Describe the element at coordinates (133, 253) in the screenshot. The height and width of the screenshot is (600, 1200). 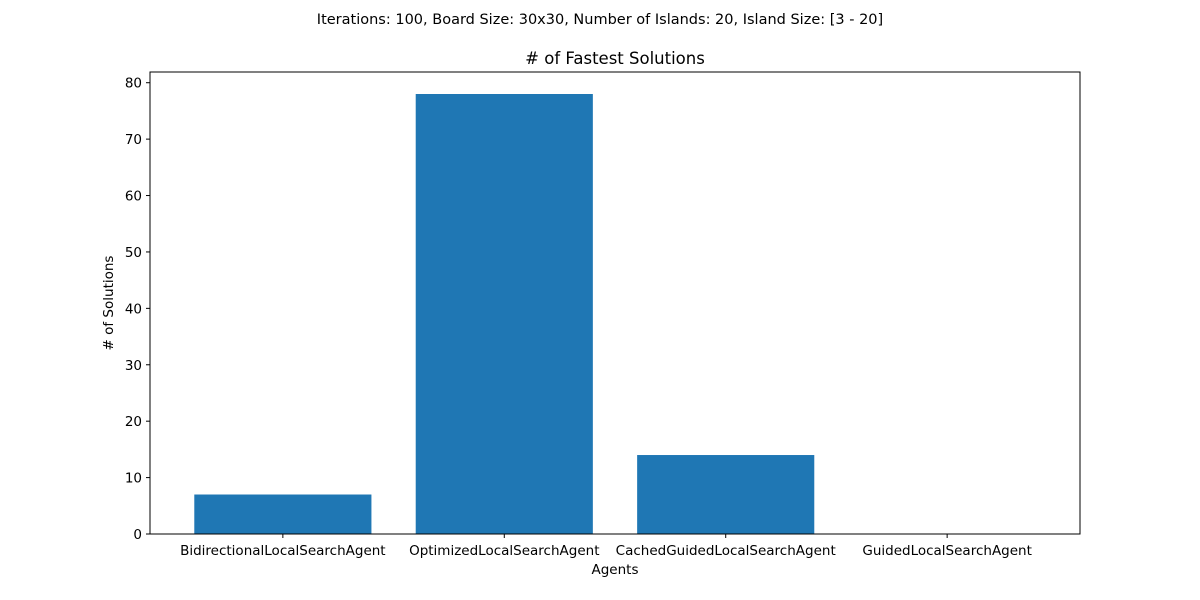
I see `y-tick-label-5: 50` at that location.